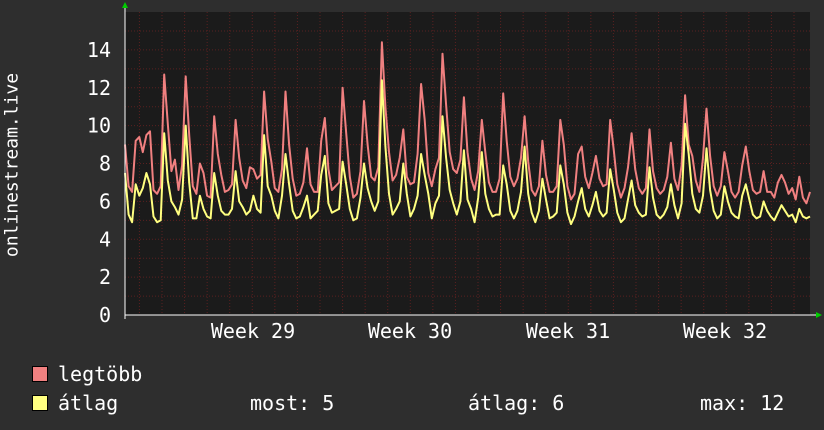 This screenshot has height=430, width=824. What do you see at coordinates (410, 331) in the screenshot?
I see `x-tick-label: Week 30` at bounding box center [410, 331].